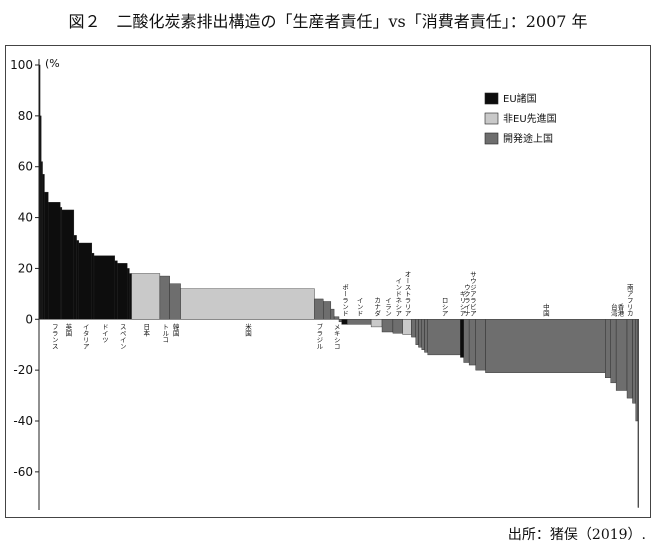 The width and height of the screenshot is (656, 550). What do you see at coordinates (444, 307) in the screenshot?
I see `country-label-17: ロシア` at bounding box center [444, 307].